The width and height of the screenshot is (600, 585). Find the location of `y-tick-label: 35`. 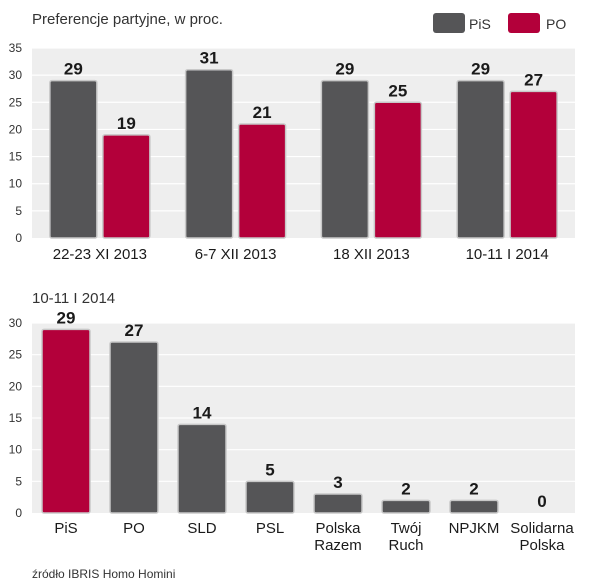

y-tick-label: 35 is located at coordinates (16, 48).